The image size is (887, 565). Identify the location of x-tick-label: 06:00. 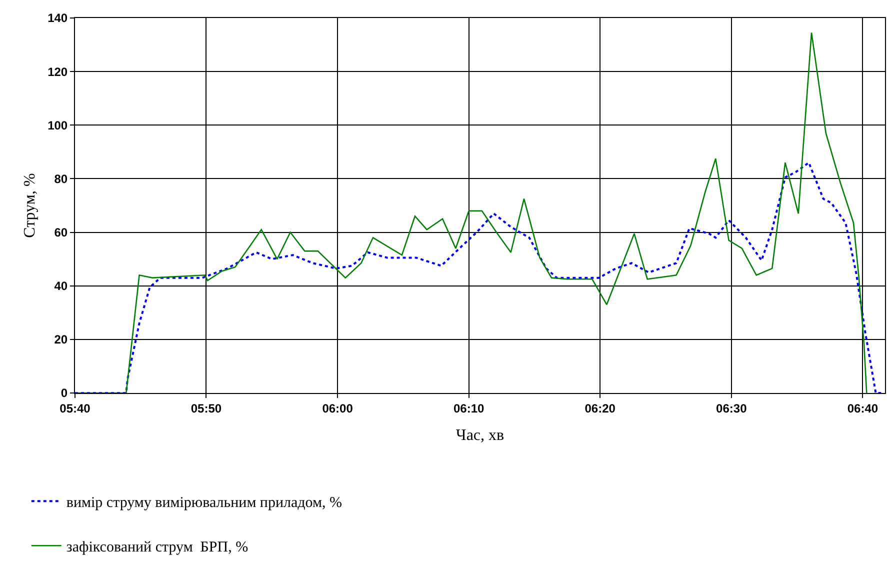
(338, 408).